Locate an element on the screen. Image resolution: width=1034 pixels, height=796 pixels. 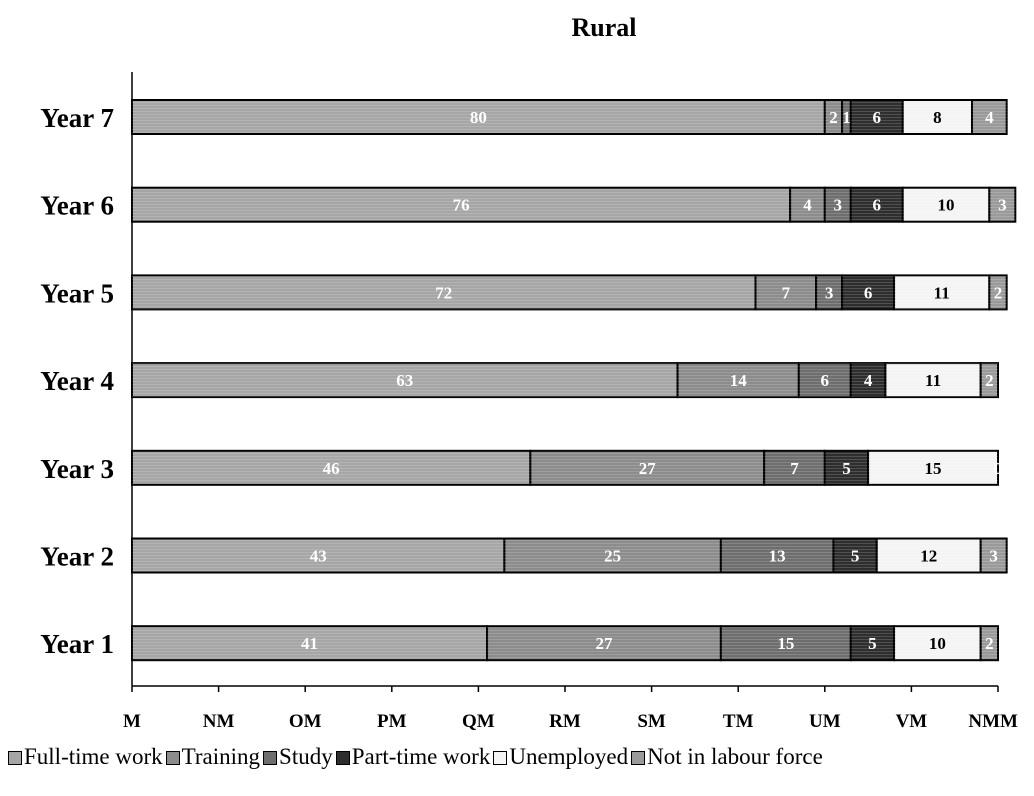
data-label: 80 is located at coordinates (478, 117).